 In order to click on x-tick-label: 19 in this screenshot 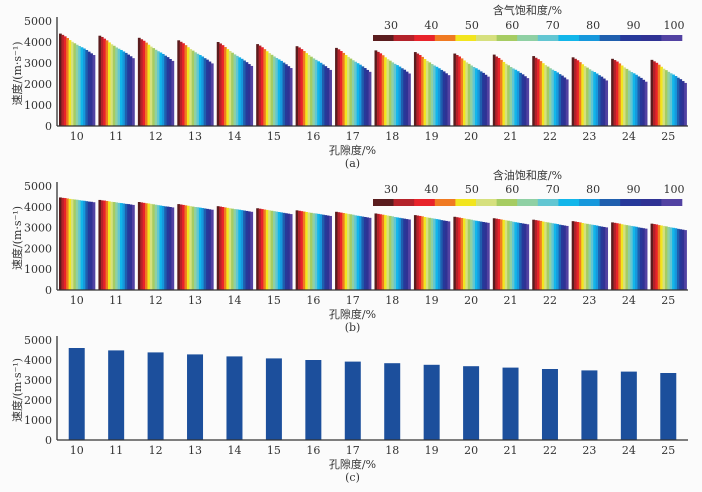, I will do `click(432, 300)`.